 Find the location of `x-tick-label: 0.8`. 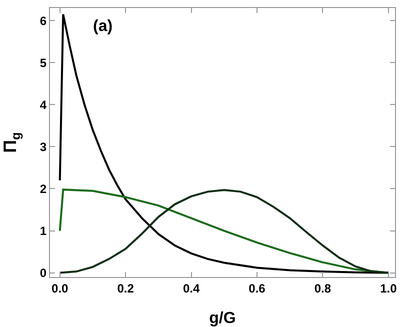

x-tick-label: 0.8 is located at coordinates (323, 288).